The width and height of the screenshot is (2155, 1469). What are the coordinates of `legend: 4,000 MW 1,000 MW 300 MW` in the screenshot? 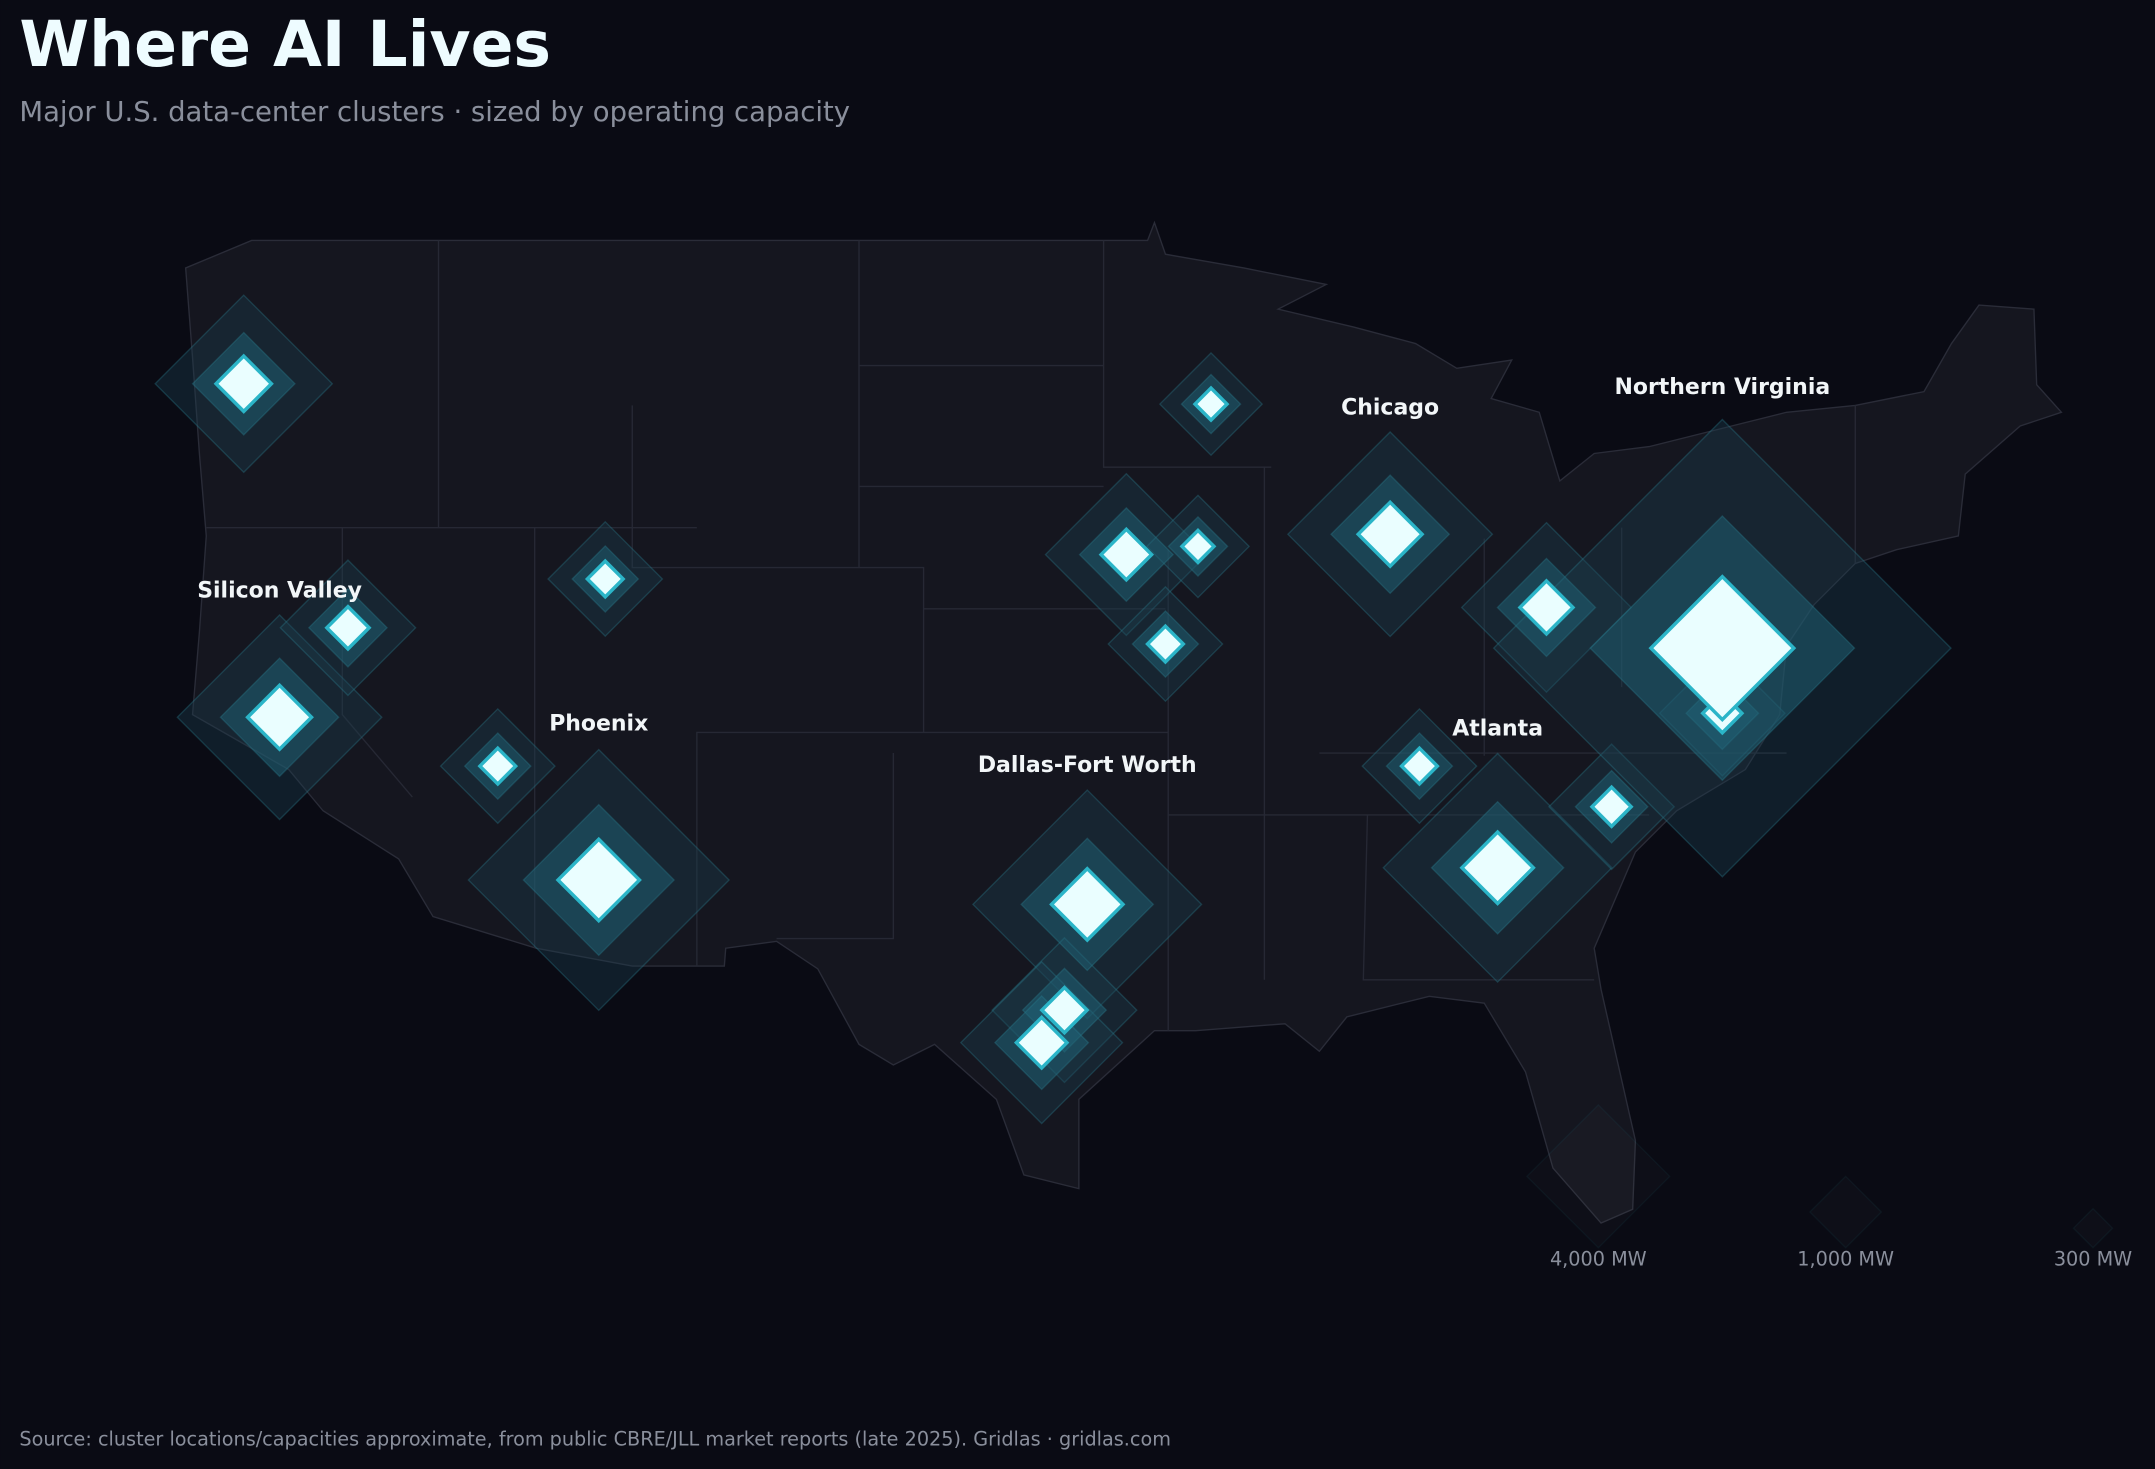 It's located at (1828, 1187).